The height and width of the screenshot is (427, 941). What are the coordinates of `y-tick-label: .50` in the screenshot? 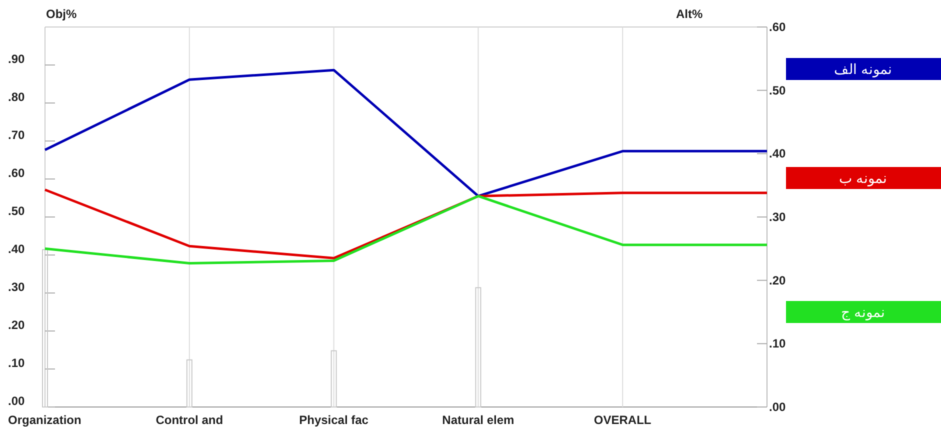 It's located at (17, 211).